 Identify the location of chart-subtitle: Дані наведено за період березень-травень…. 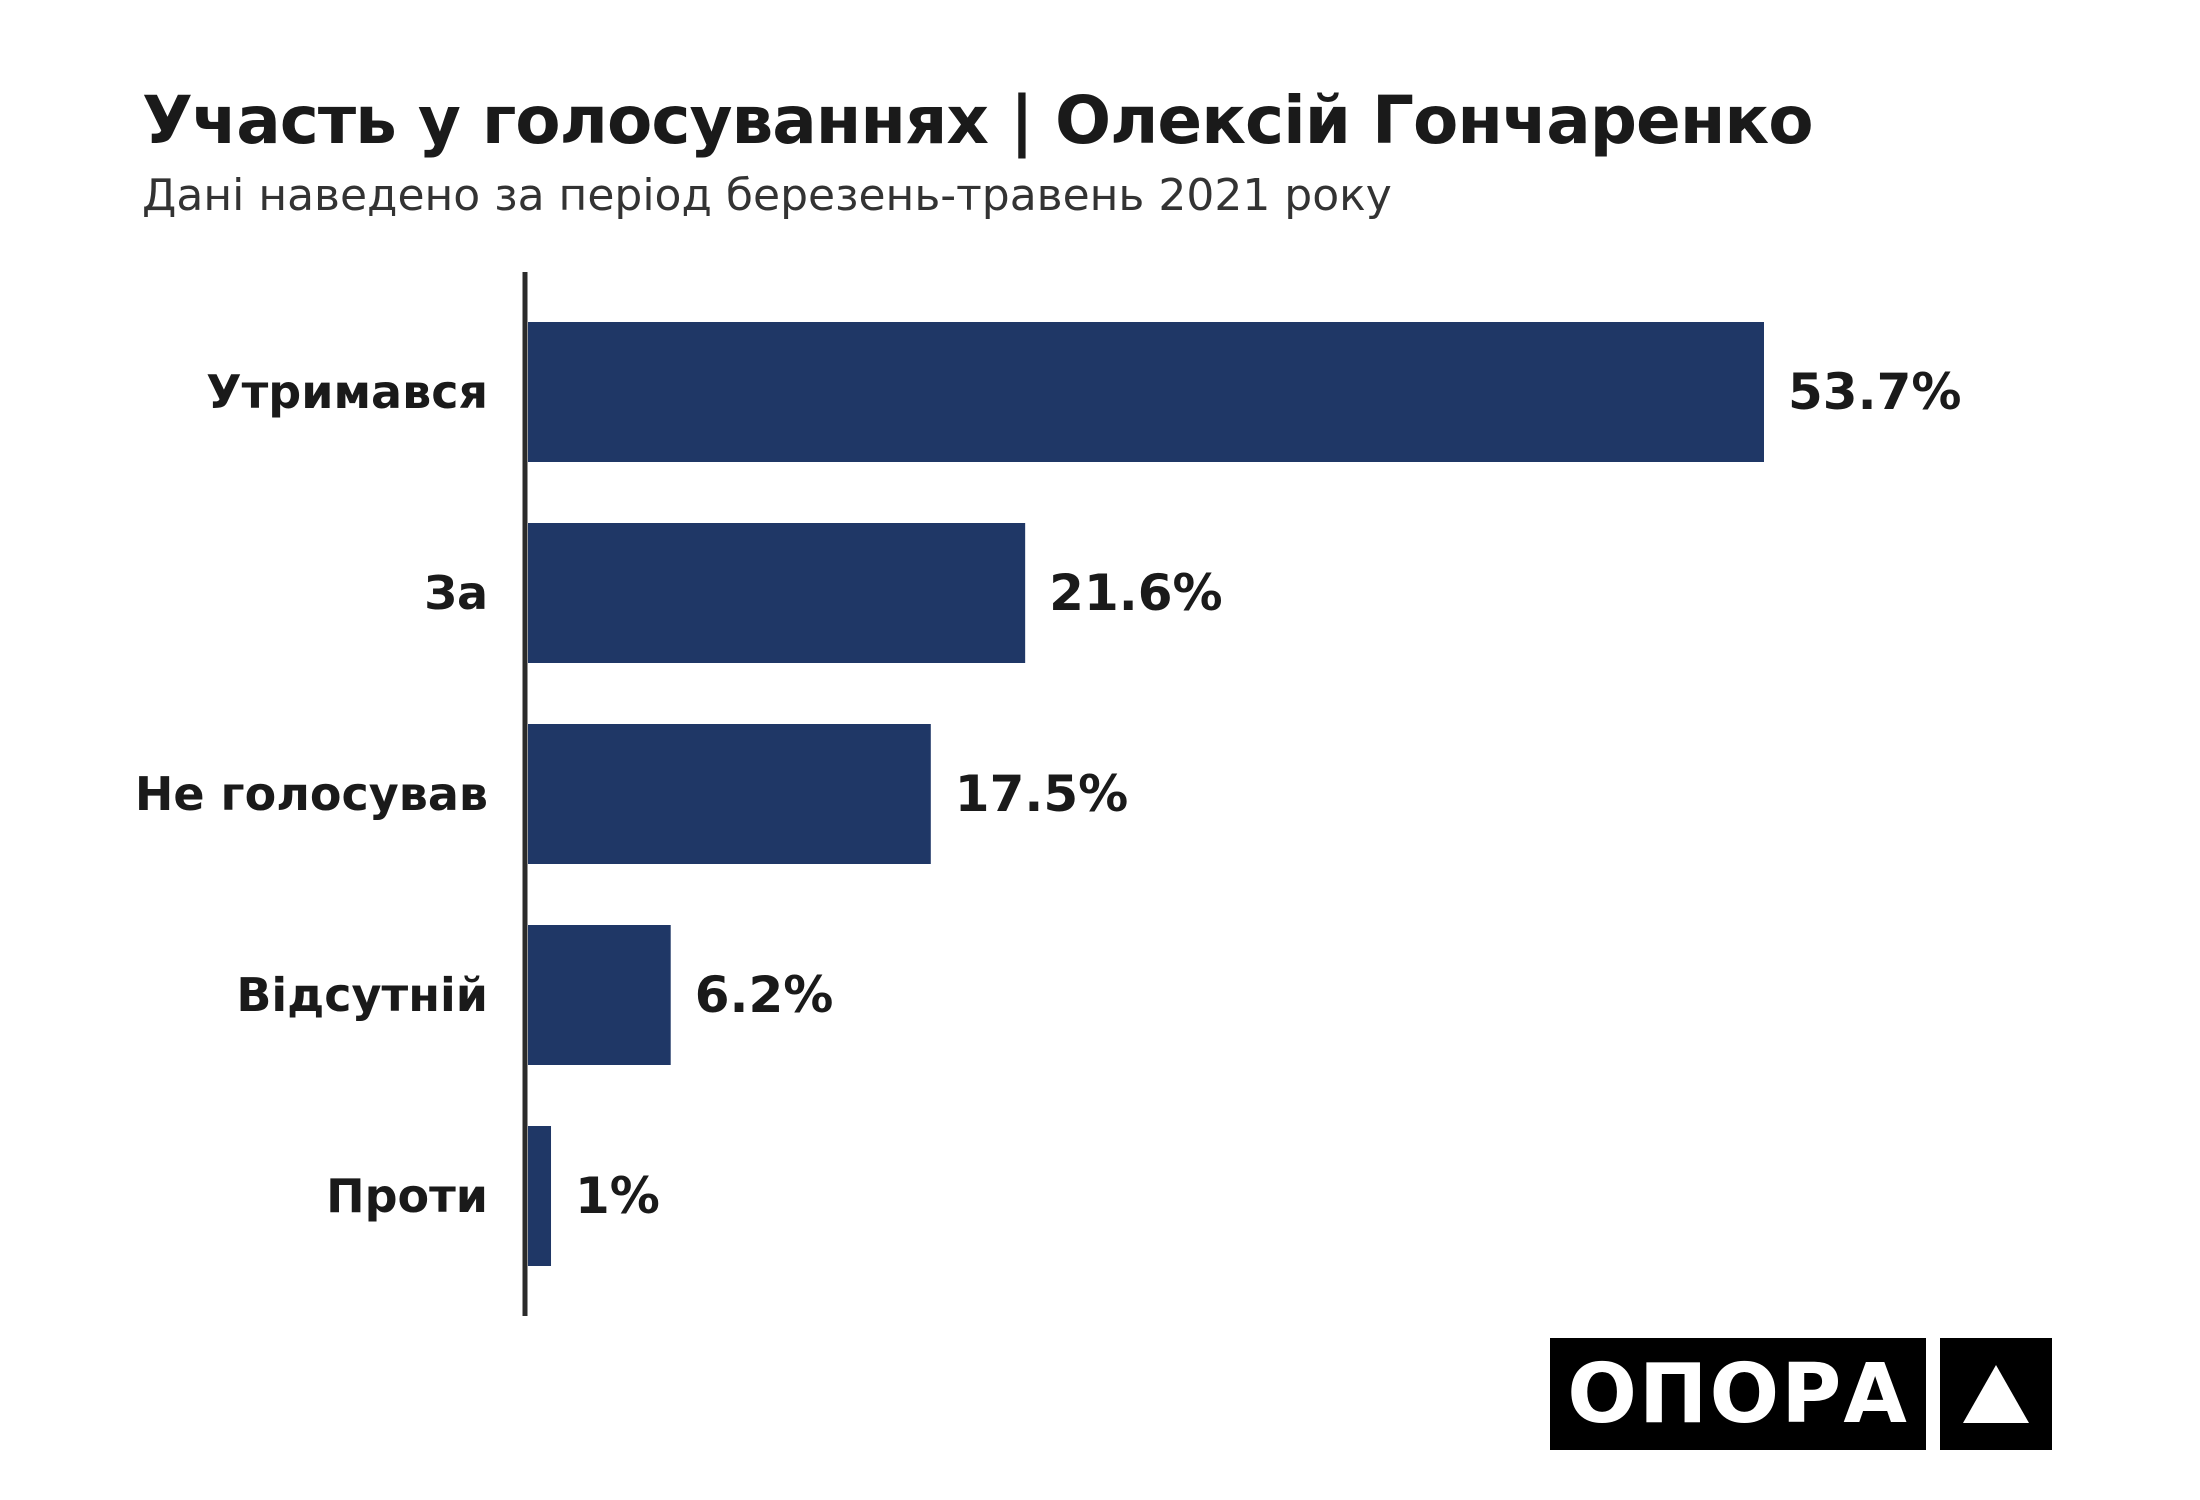
(767, 195).